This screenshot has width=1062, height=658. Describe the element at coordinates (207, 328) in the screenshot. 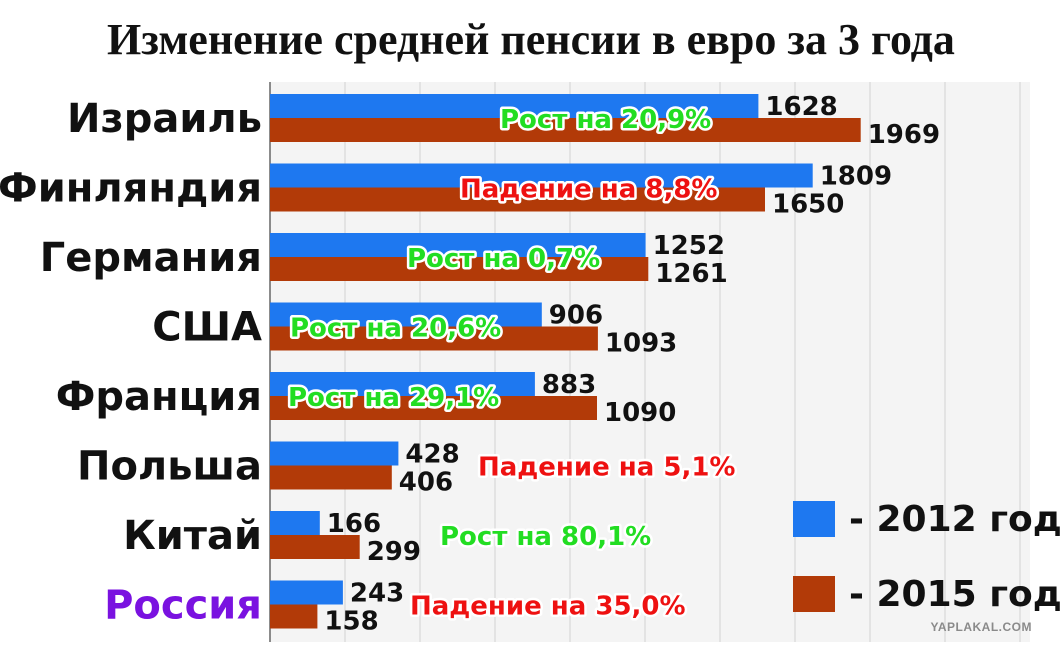

I see `category-label: США` at that location.